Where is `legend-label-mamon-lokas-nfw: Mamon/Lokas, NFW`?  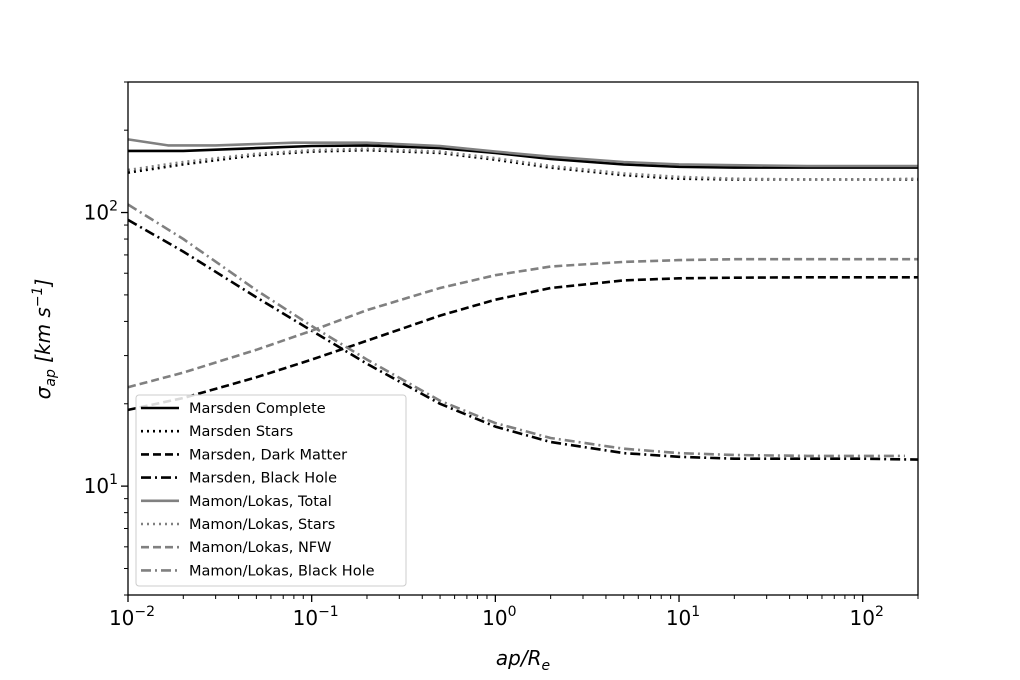 legend-label-mamon-lokas-nfw: Mamon/Lokas, NFW is located at coordinates (260, 548).